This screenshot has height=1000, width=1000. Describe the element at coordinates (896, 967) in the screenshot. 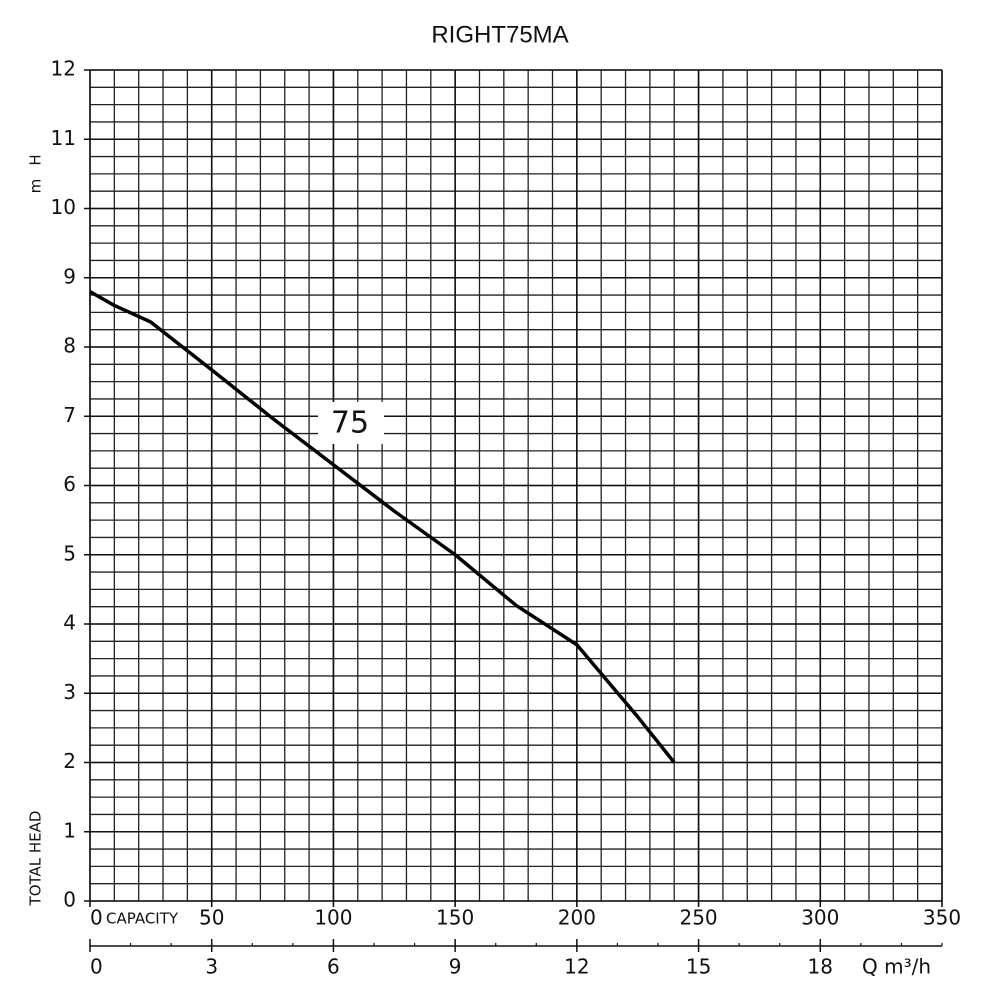

I see `x2-axis-label: Q m³/h` at that location.